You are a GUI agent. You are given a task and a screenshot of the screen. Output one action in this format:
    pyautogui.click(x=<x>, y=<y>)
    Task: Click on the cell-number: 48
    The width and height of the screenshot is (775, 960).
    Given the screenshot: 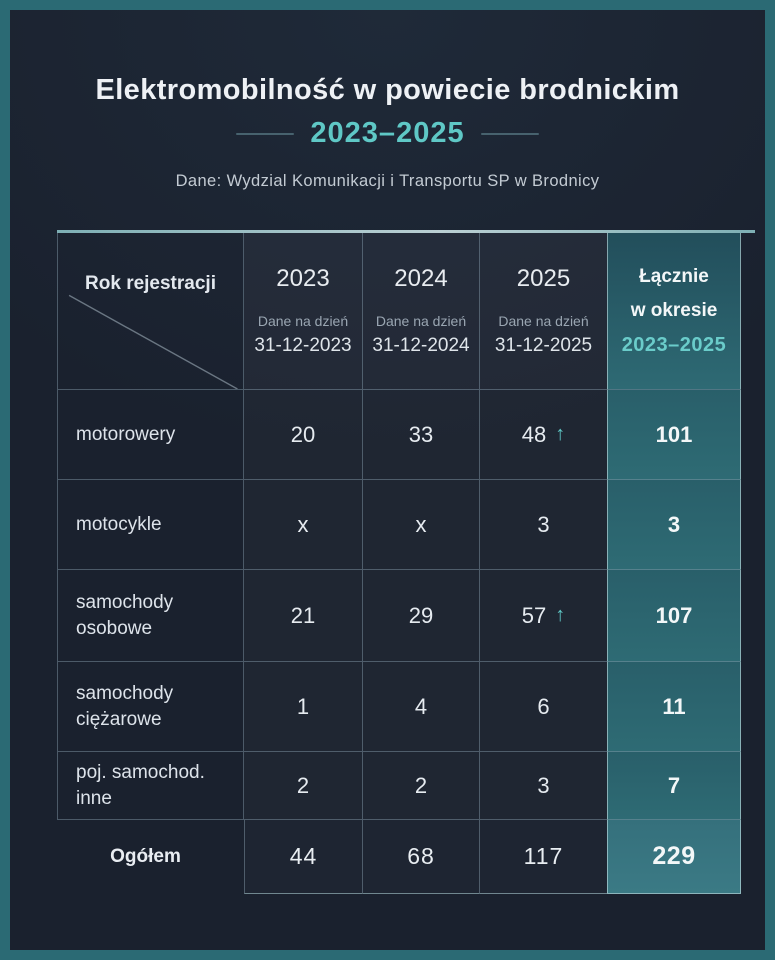 What is the action you would take?
    pyautogui.click(x=534, y=434)
    